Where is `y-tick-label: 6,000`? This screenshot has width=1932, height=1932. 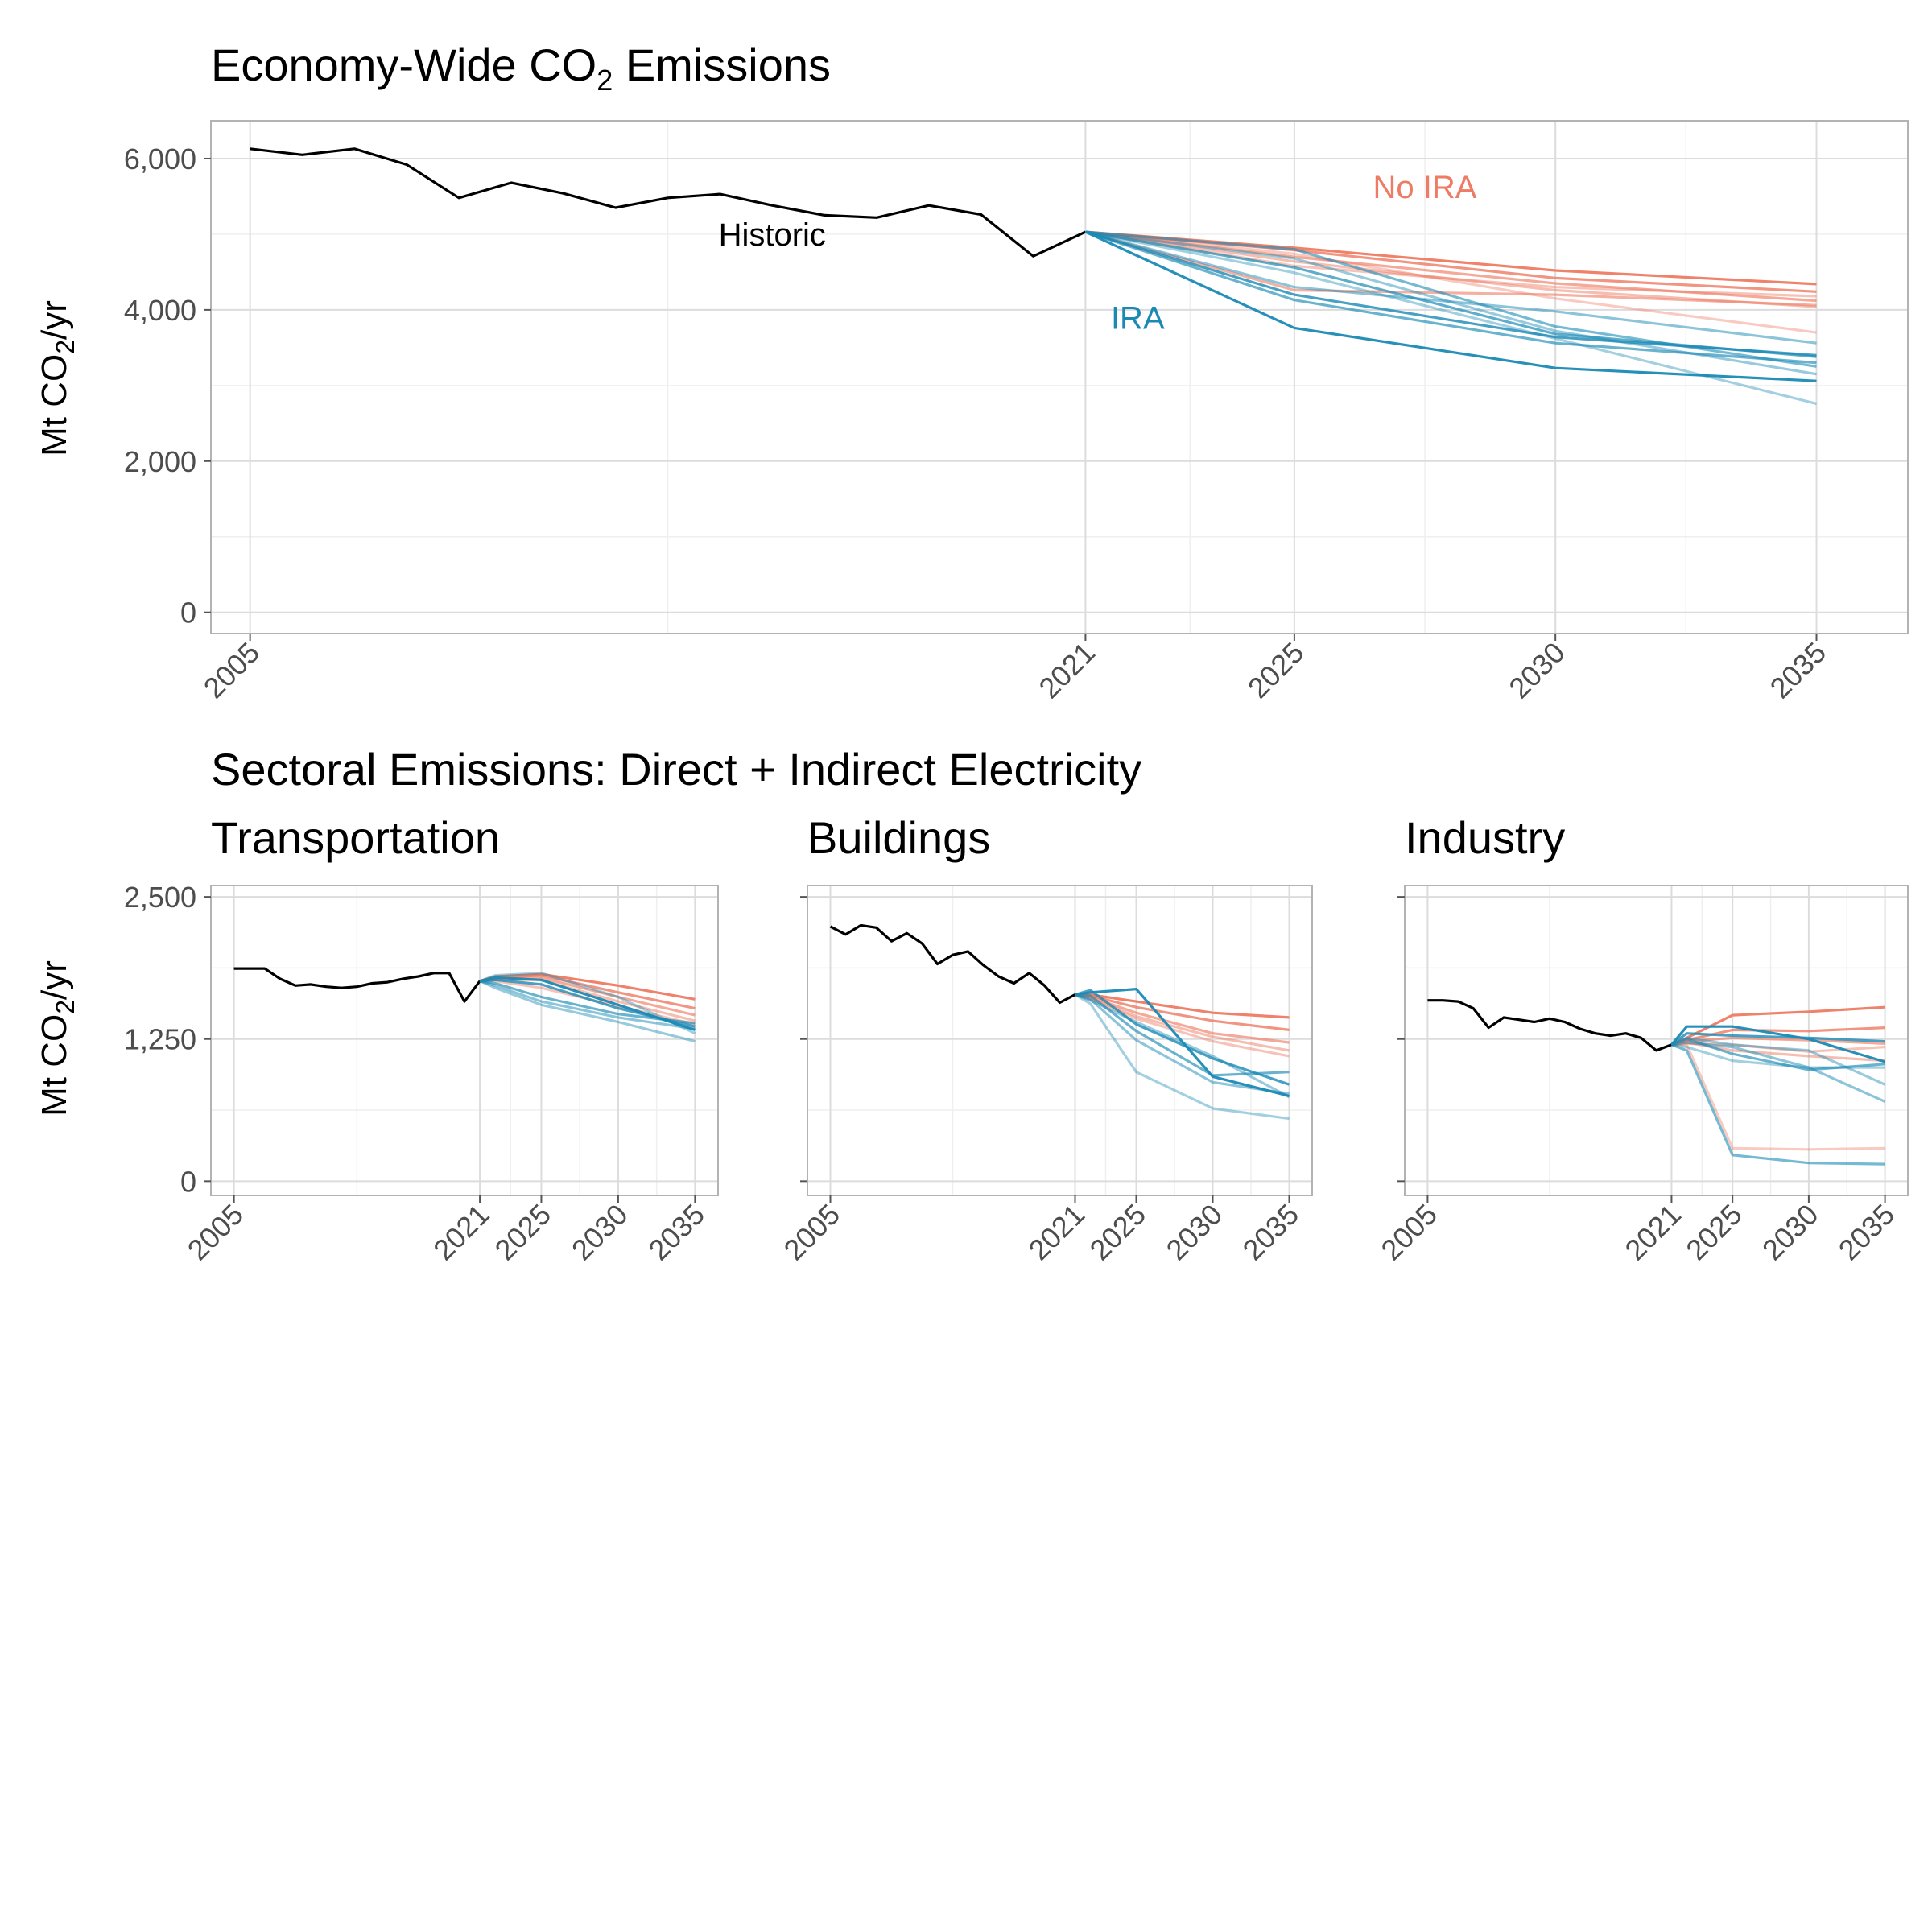
y-tick-label: 6,000 is located at coordinates (160, 158).